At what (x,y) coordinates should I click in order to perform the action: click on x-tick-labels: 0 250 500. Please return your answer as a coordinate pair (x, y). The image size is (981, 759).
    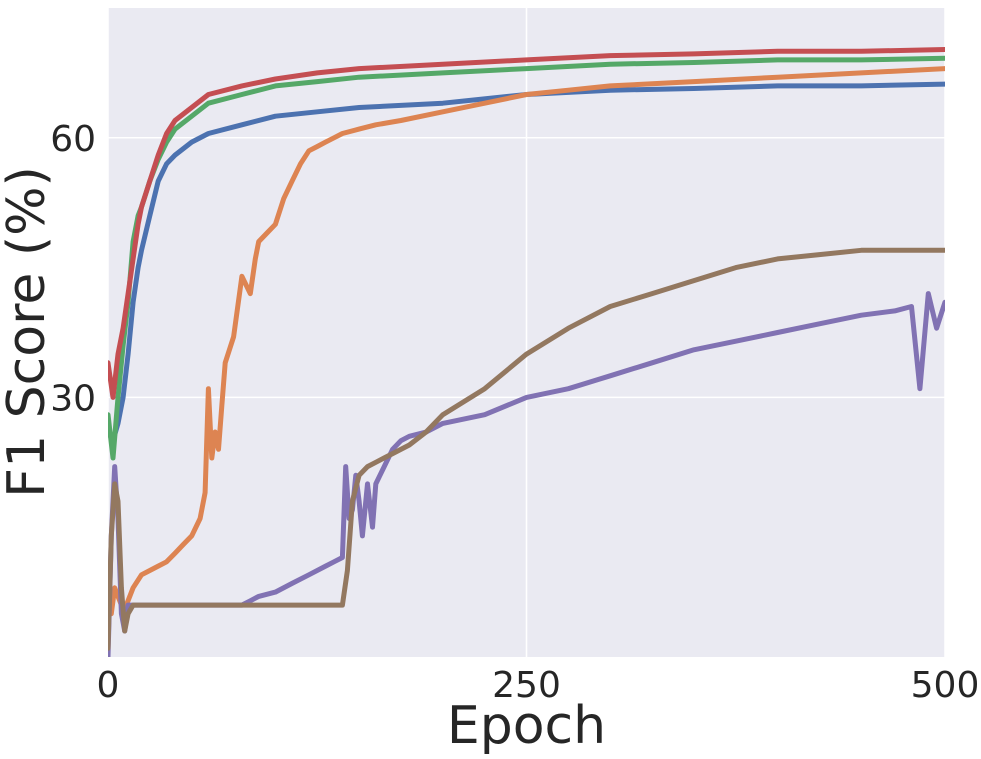
    Looking at the image, I should click on (538, 685).